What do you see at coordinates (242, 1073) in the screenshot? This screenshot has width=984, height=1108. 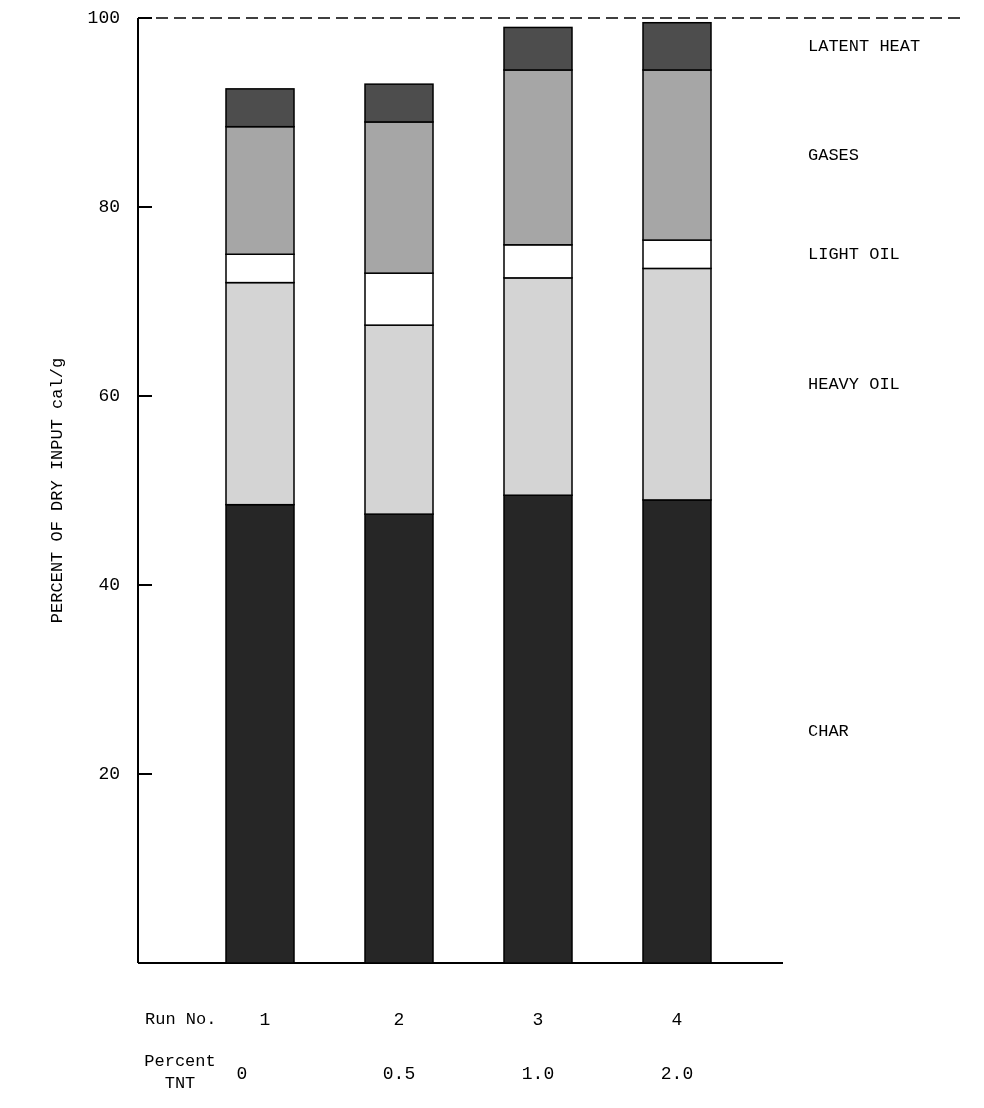 I see `text: 0` at bounding box center [242, 1073].